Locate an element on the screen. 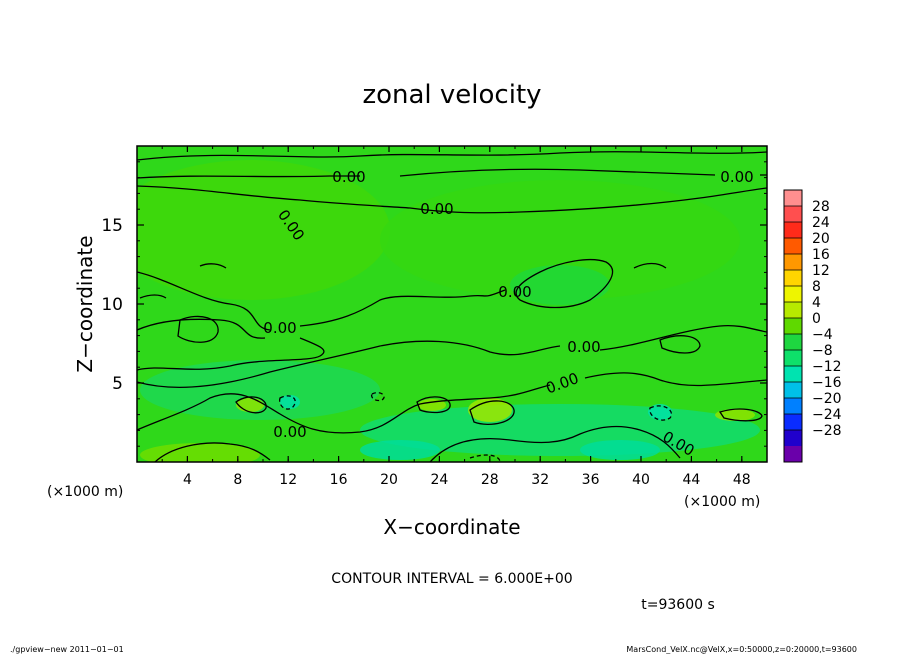  contour-interval-text: CONTOUR INTERVAL = 6.000E+00 is located at coordinates (451, 579).